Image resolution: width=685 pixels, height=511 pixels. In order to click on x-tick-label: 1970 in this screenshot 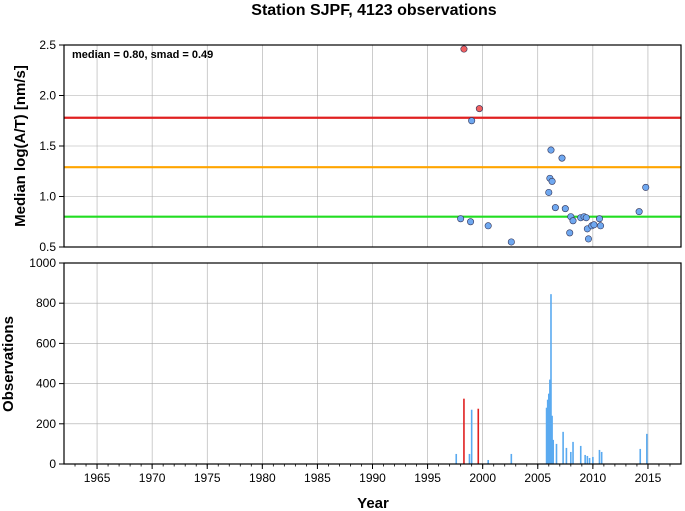, I will do `click(152, 478)`.